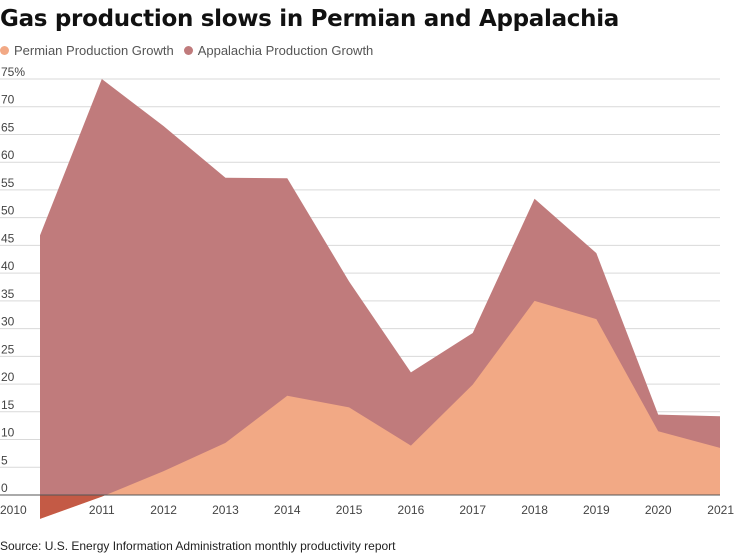 The image size is (736, 556). I want to click on y-tick-label: 55, so click(8, 183).